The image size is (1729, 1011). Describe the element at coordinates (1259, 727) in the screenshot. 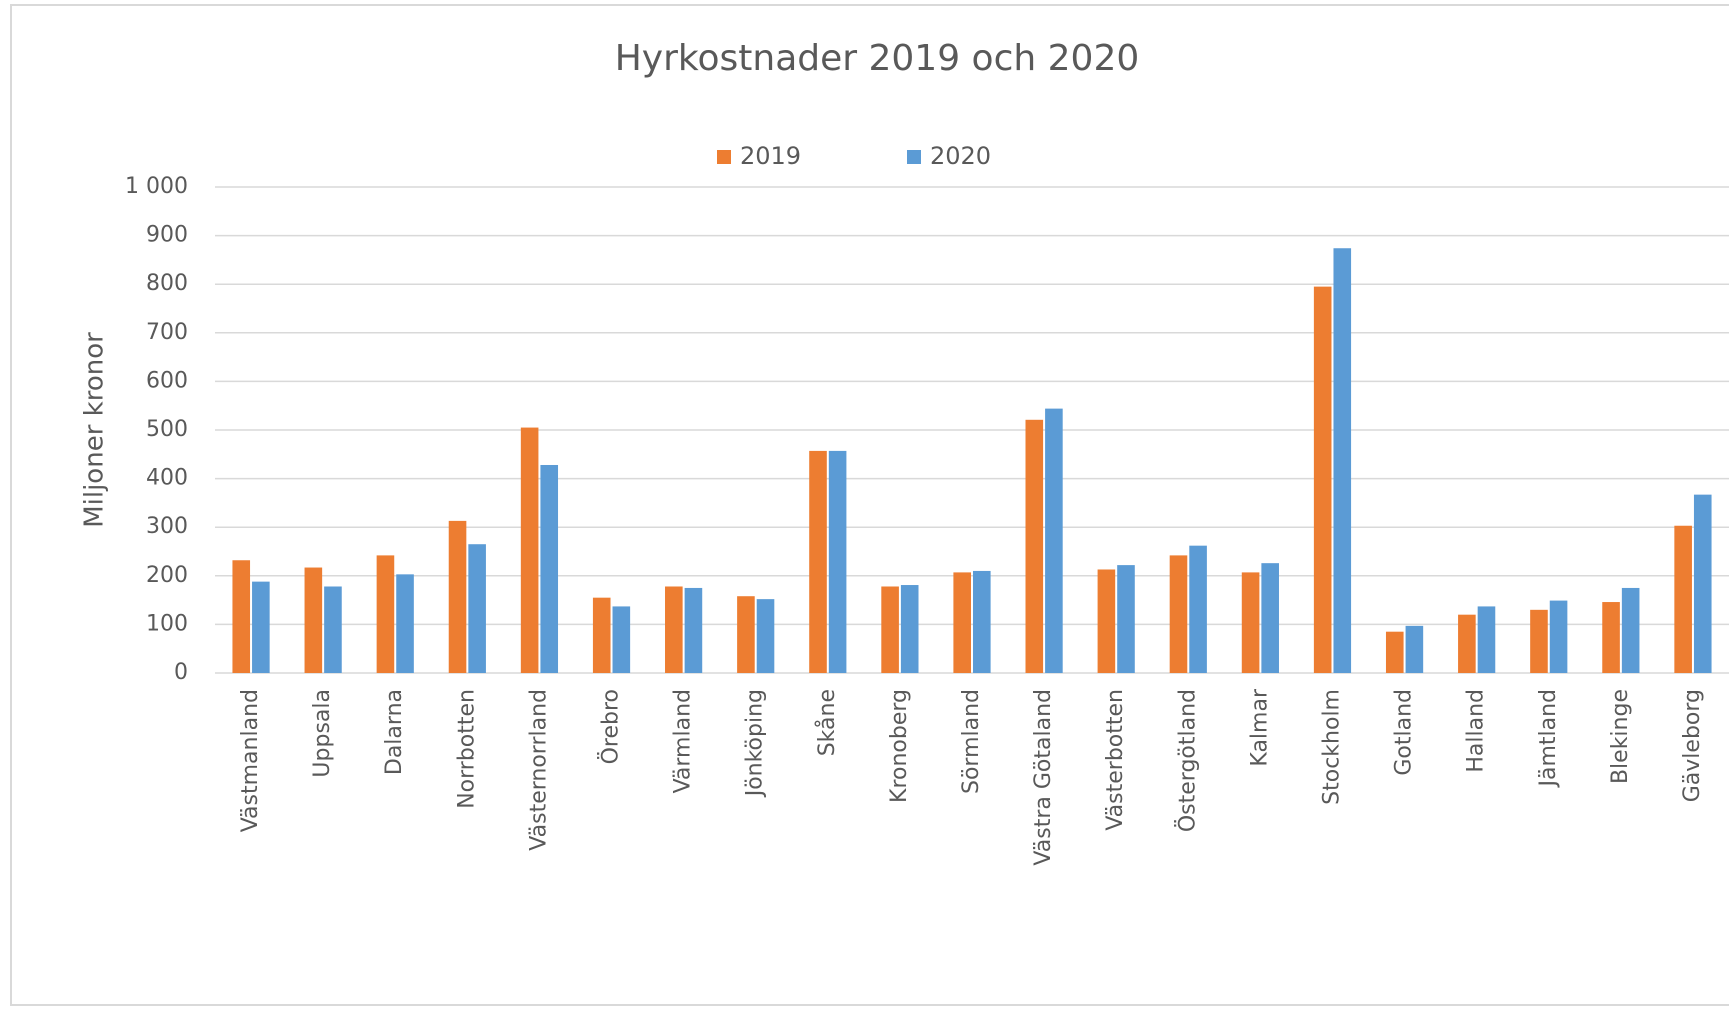

I see `x-tick-label: Kalmar` at that location.